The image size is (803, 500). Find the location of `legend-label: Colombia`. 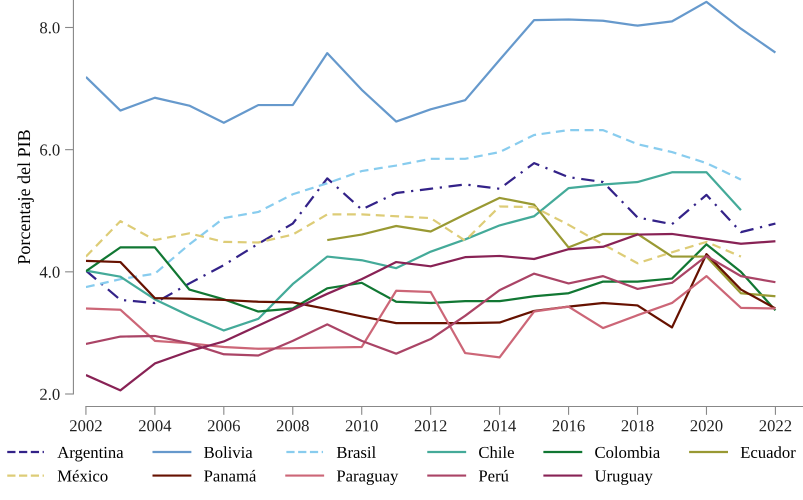

legend-label: Colombia is located at coordinates (627, 452).